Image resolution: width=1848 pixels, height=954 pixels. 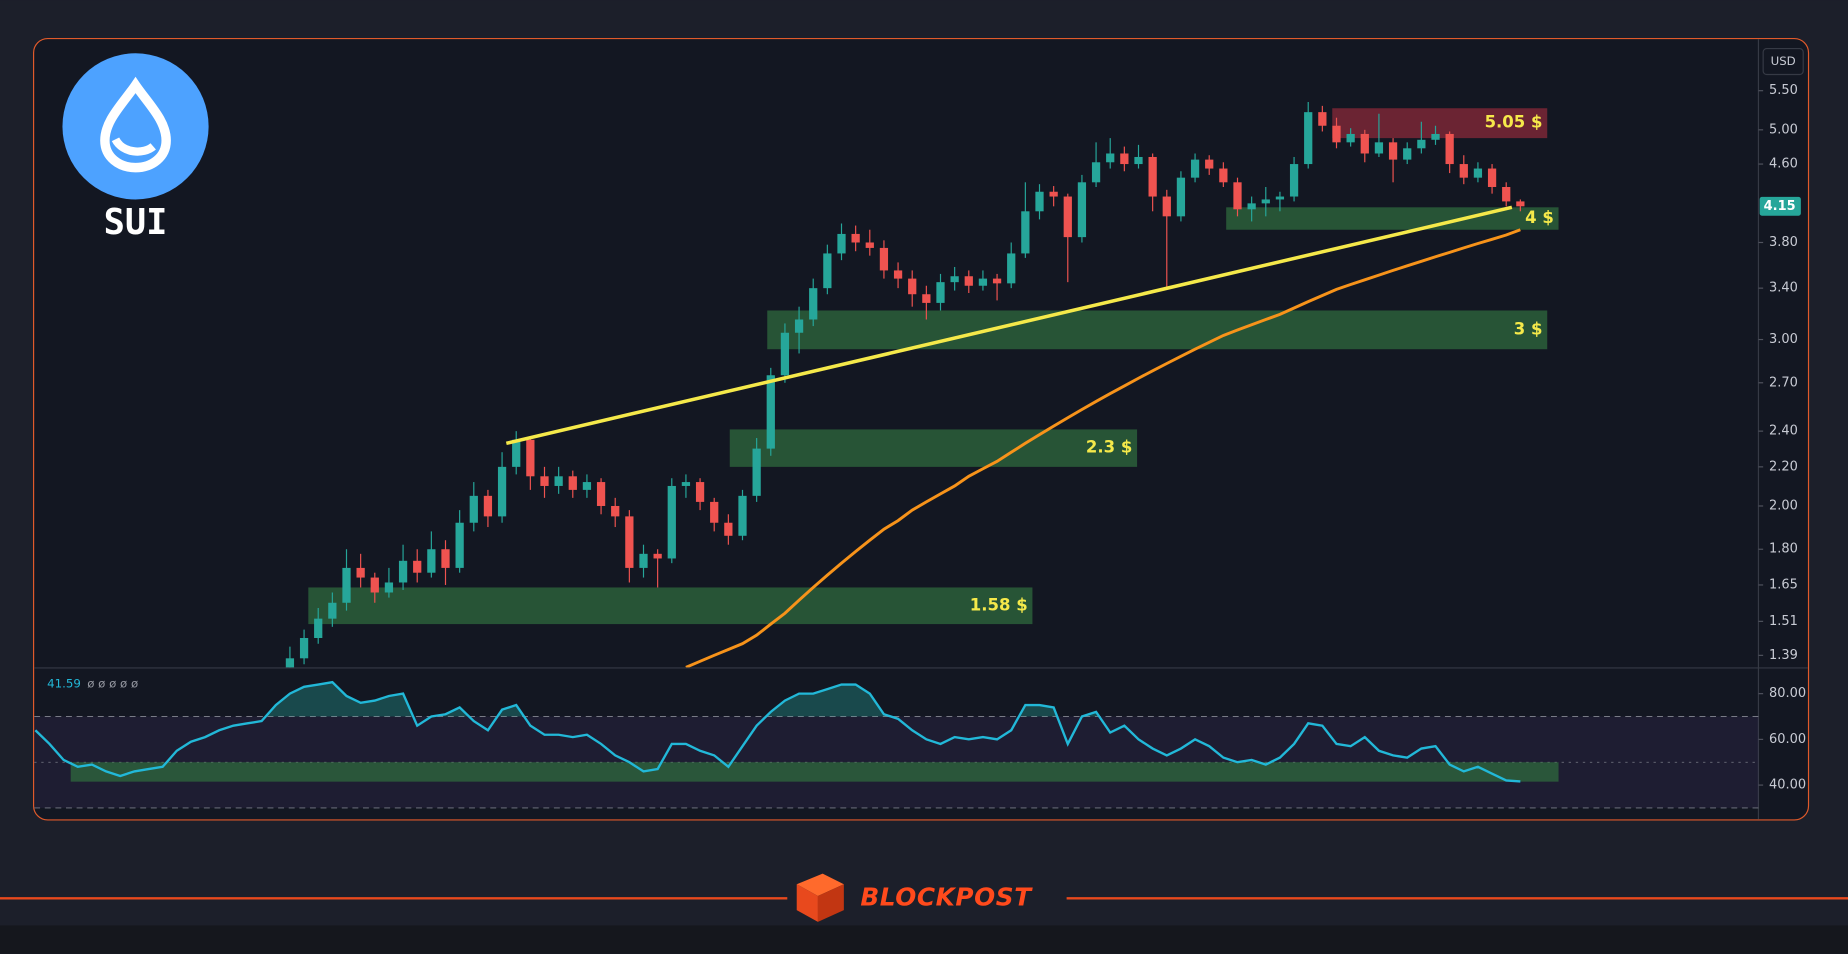 I want to click on logo-drop, so click(x=135, y=124).